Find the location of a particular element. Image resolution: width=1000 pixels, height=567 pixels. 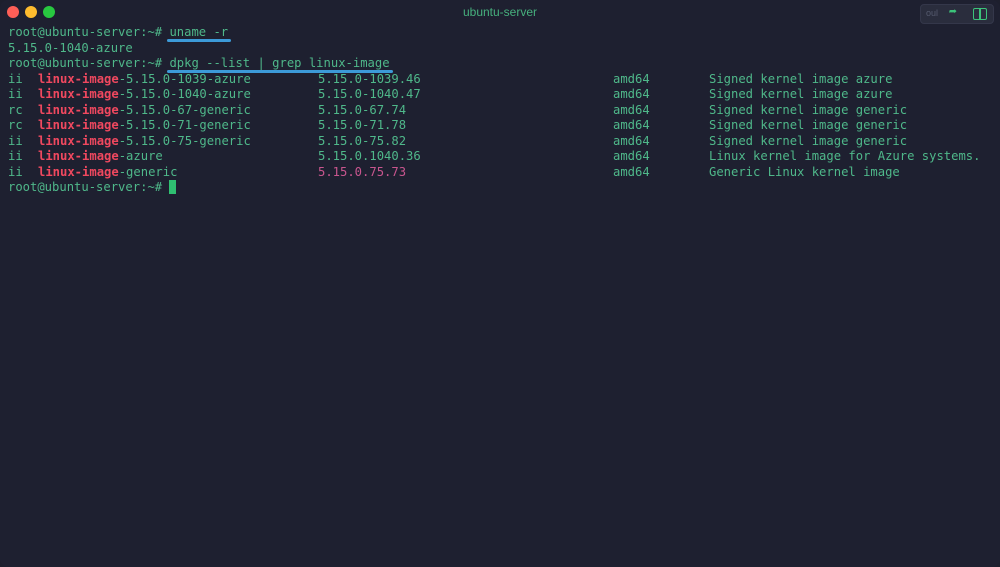

window-title: ubuntu-server is located at coordinates (500, 12).